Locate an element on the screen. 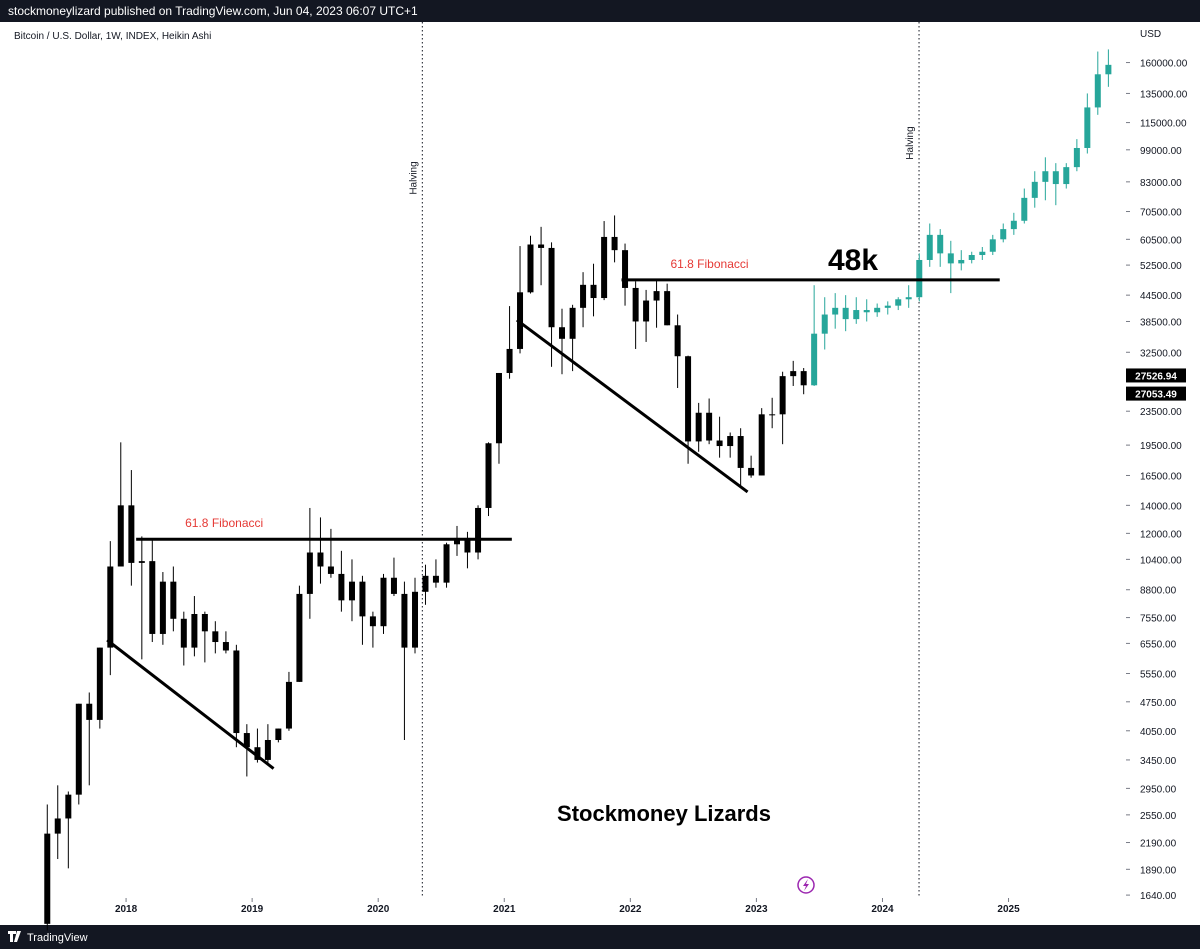 Image resolution: width=1200 pixels, height=949 pixels. price-label: 27053.49 is located at coordinates (1156, 395).